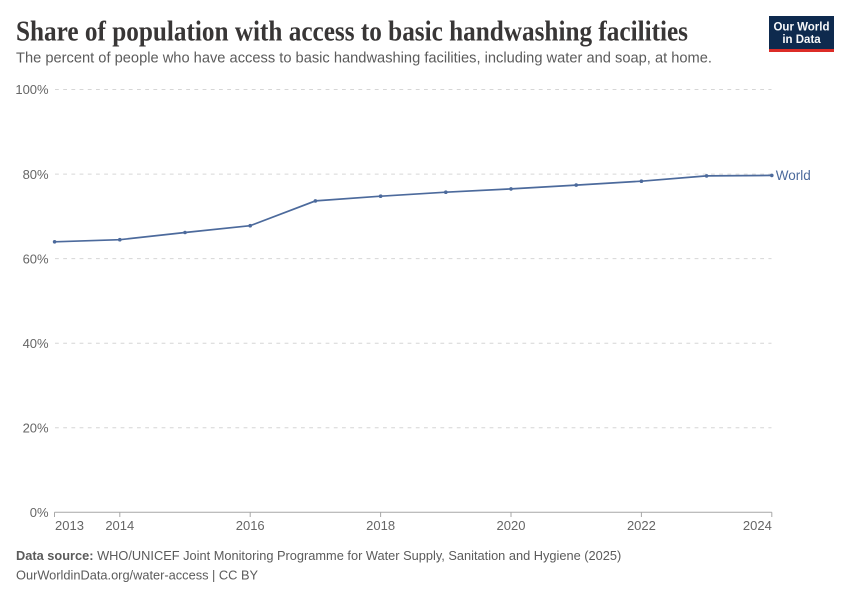 The image size is (850, 605). I want to click on svg-text: 60%, so click(36, 258).